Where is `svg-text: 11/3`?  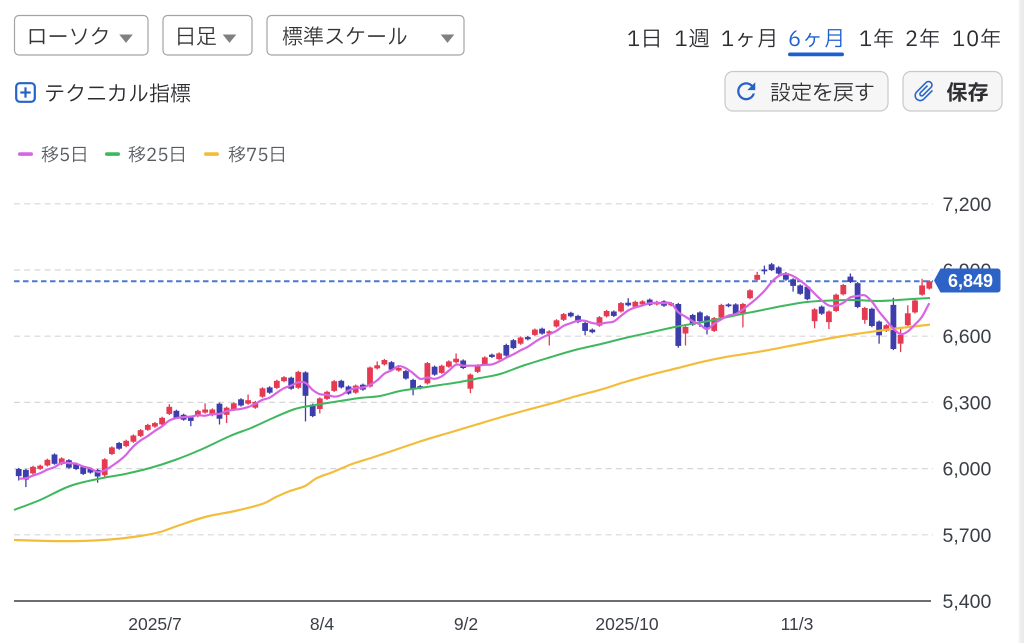 svg-text: 11/3 is located at coordinates (797, 624).